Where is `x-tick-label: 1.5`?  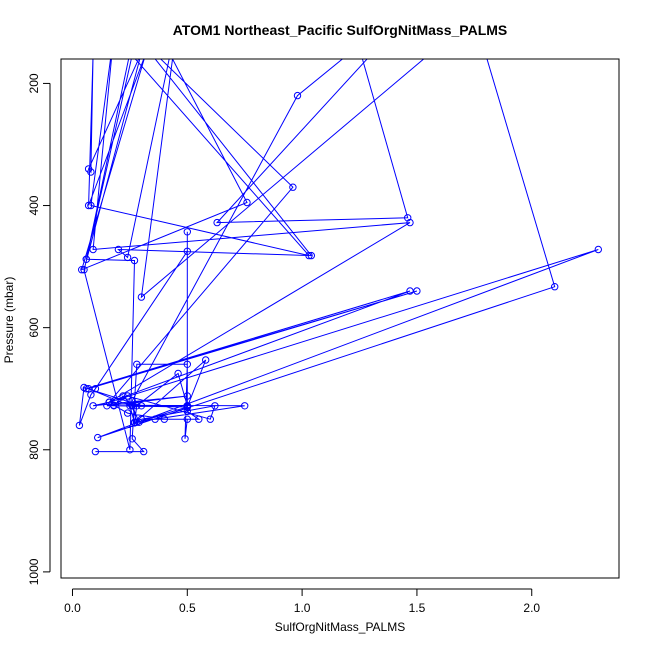 x-tick-label: 1.5 is located at coordinates (417, 608).